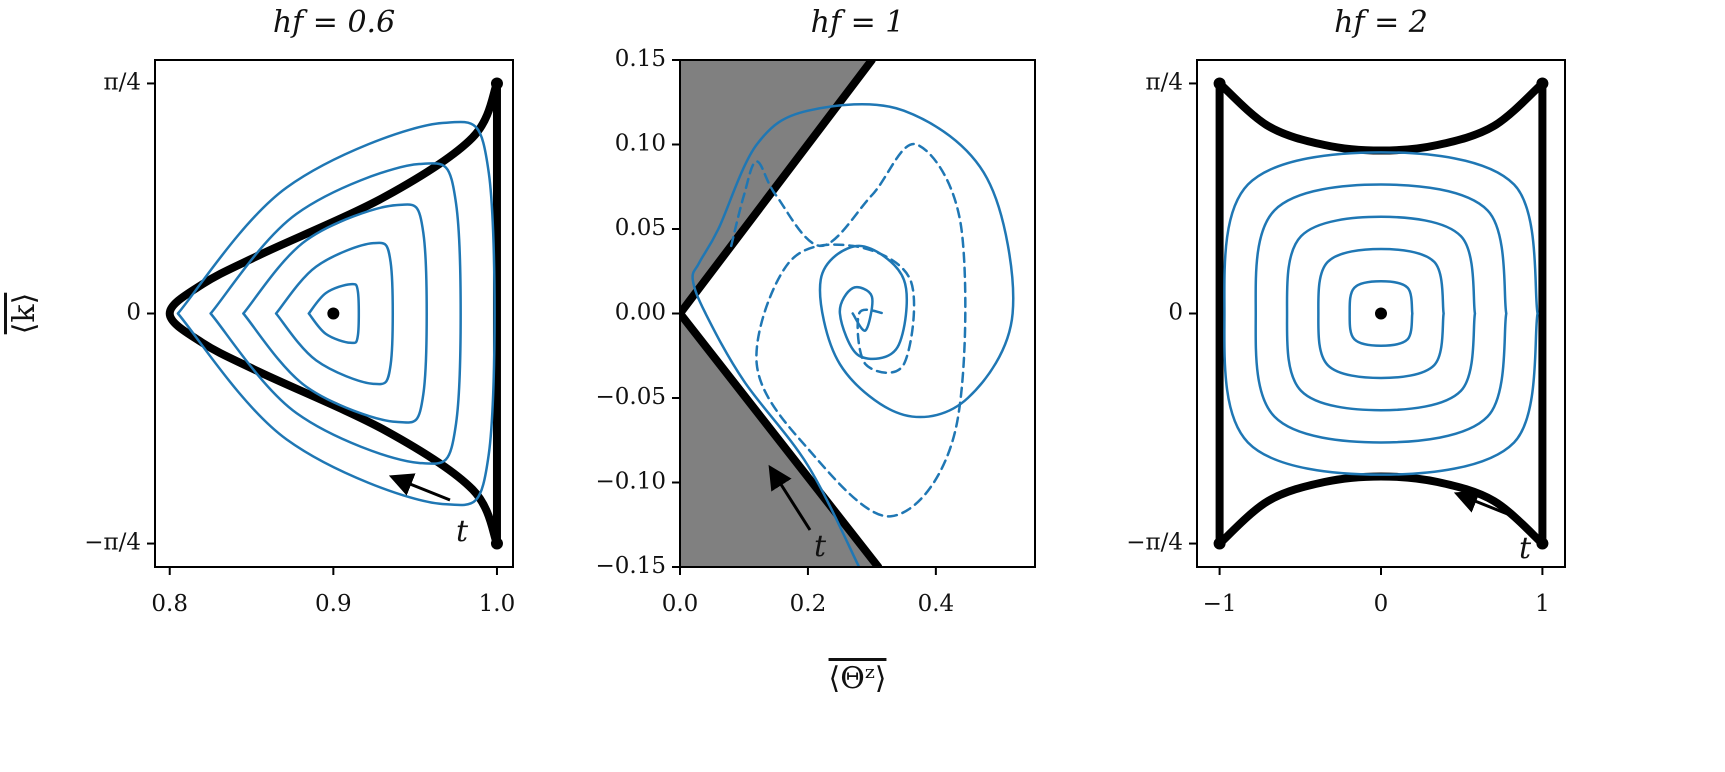 Image resolution: width=1725 pixels, height=772 pixels. I want to click on x-tick-label: 0.2, so click(808, 604).